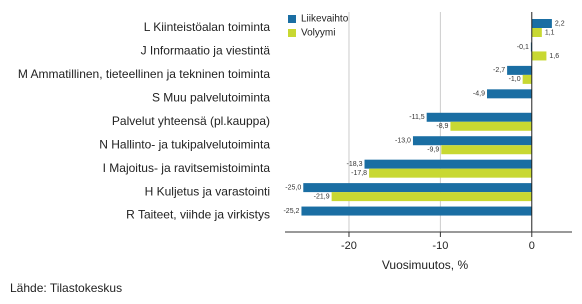 This screenshot has width=582, height=304. Describe the element at coordinates (66, 288) in the screenshot. I see `source: Lähde: Tilastokeskus` at that location.